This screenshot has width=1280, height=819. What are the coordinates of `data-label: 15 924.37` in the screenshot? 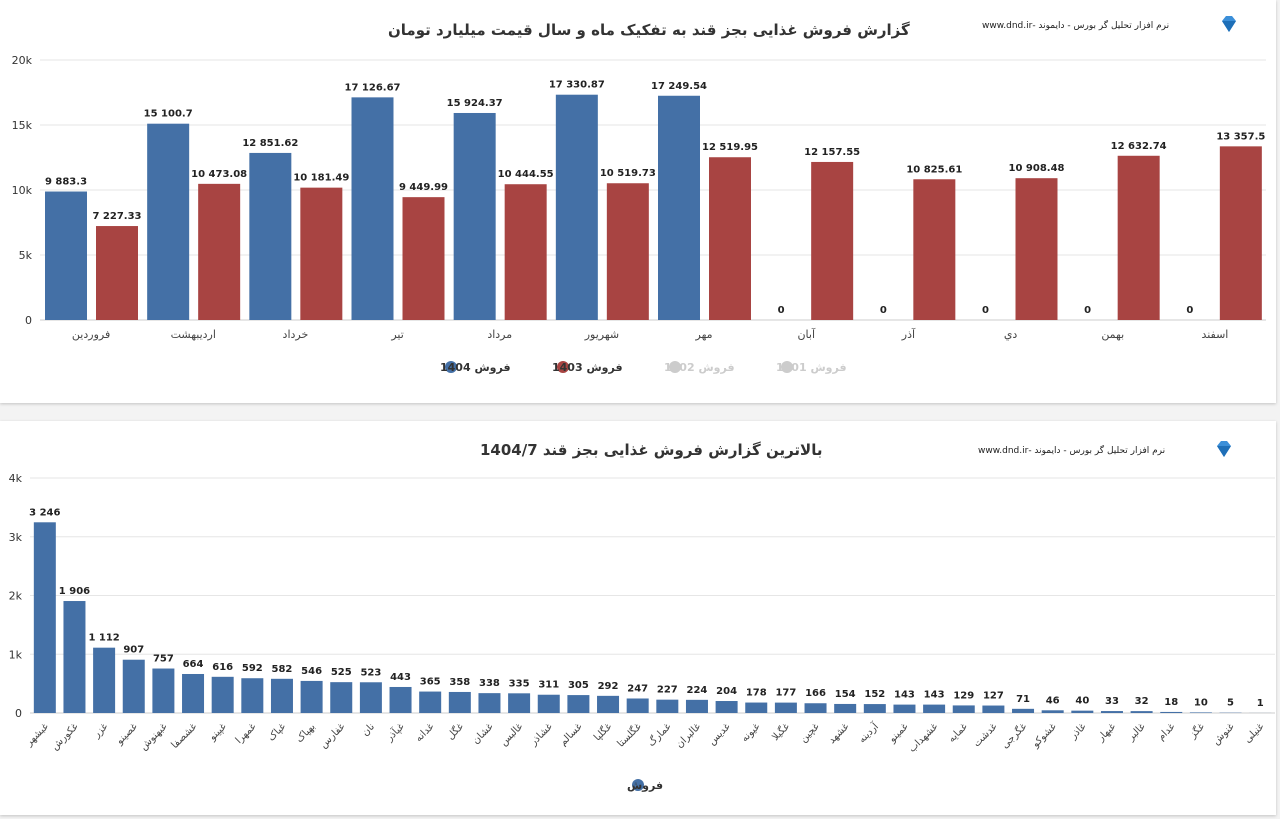 It's located at (475, 103).